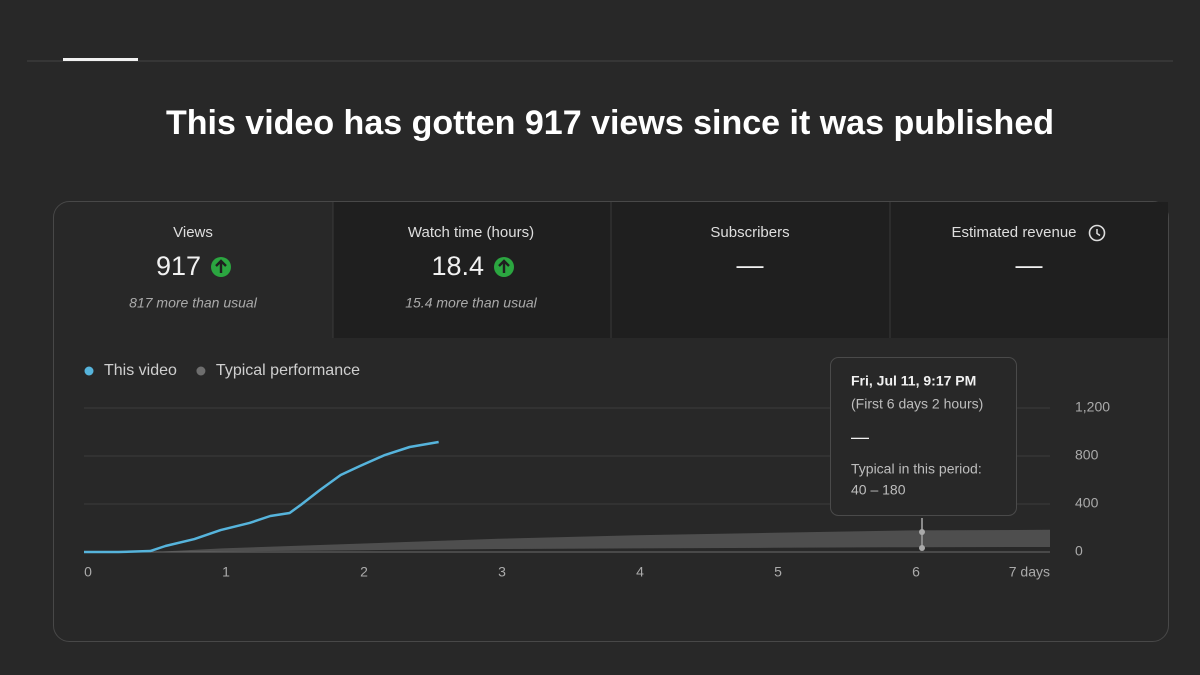 The width and height of the screenshot is (1200, 675). Describe the element at coordinates (88, 572) in the screenshot. I see `x-tick-label: 0` at that location.